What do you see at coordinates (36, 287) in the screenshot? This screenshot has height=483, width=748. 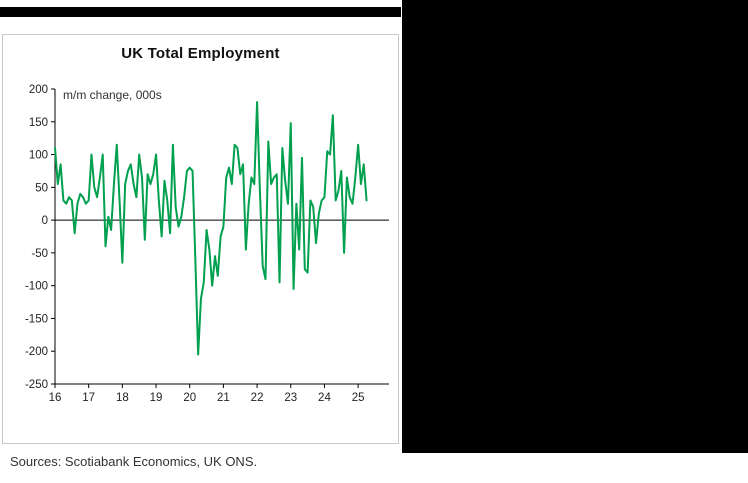 I see `svg-text: -100` at bounding box center [36, 287].